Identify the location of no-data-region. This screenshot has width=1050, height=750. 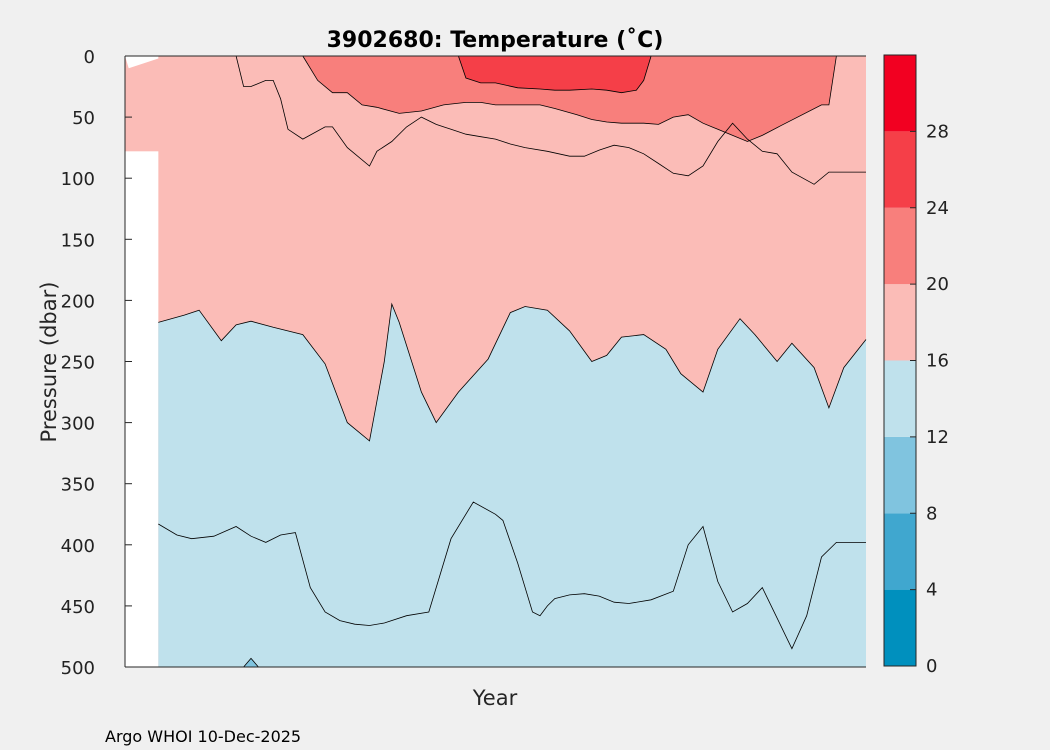
(142, 409).